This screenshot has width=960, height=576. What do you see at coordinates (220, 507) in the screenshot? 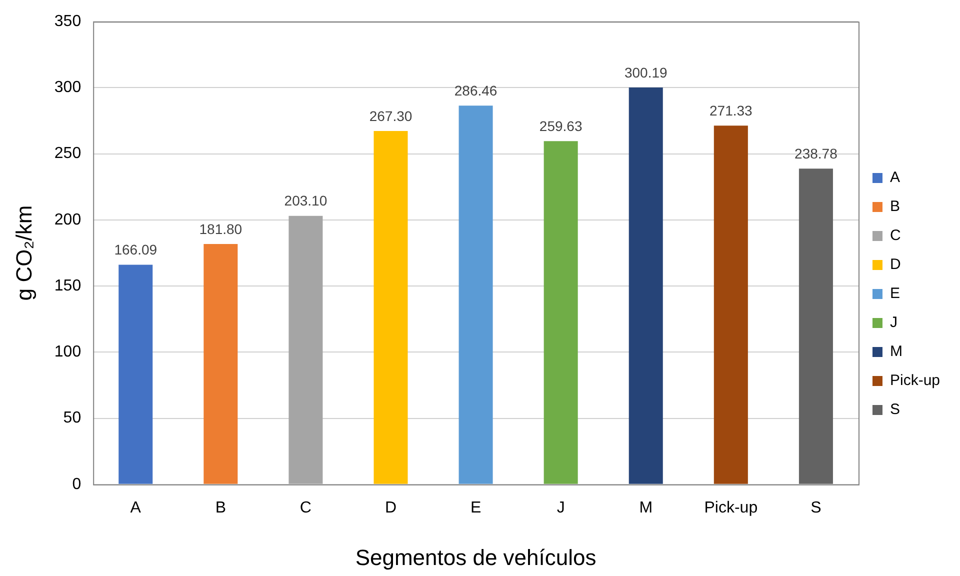
I see `x-tick-label: B` at bounding box center [220, 507].